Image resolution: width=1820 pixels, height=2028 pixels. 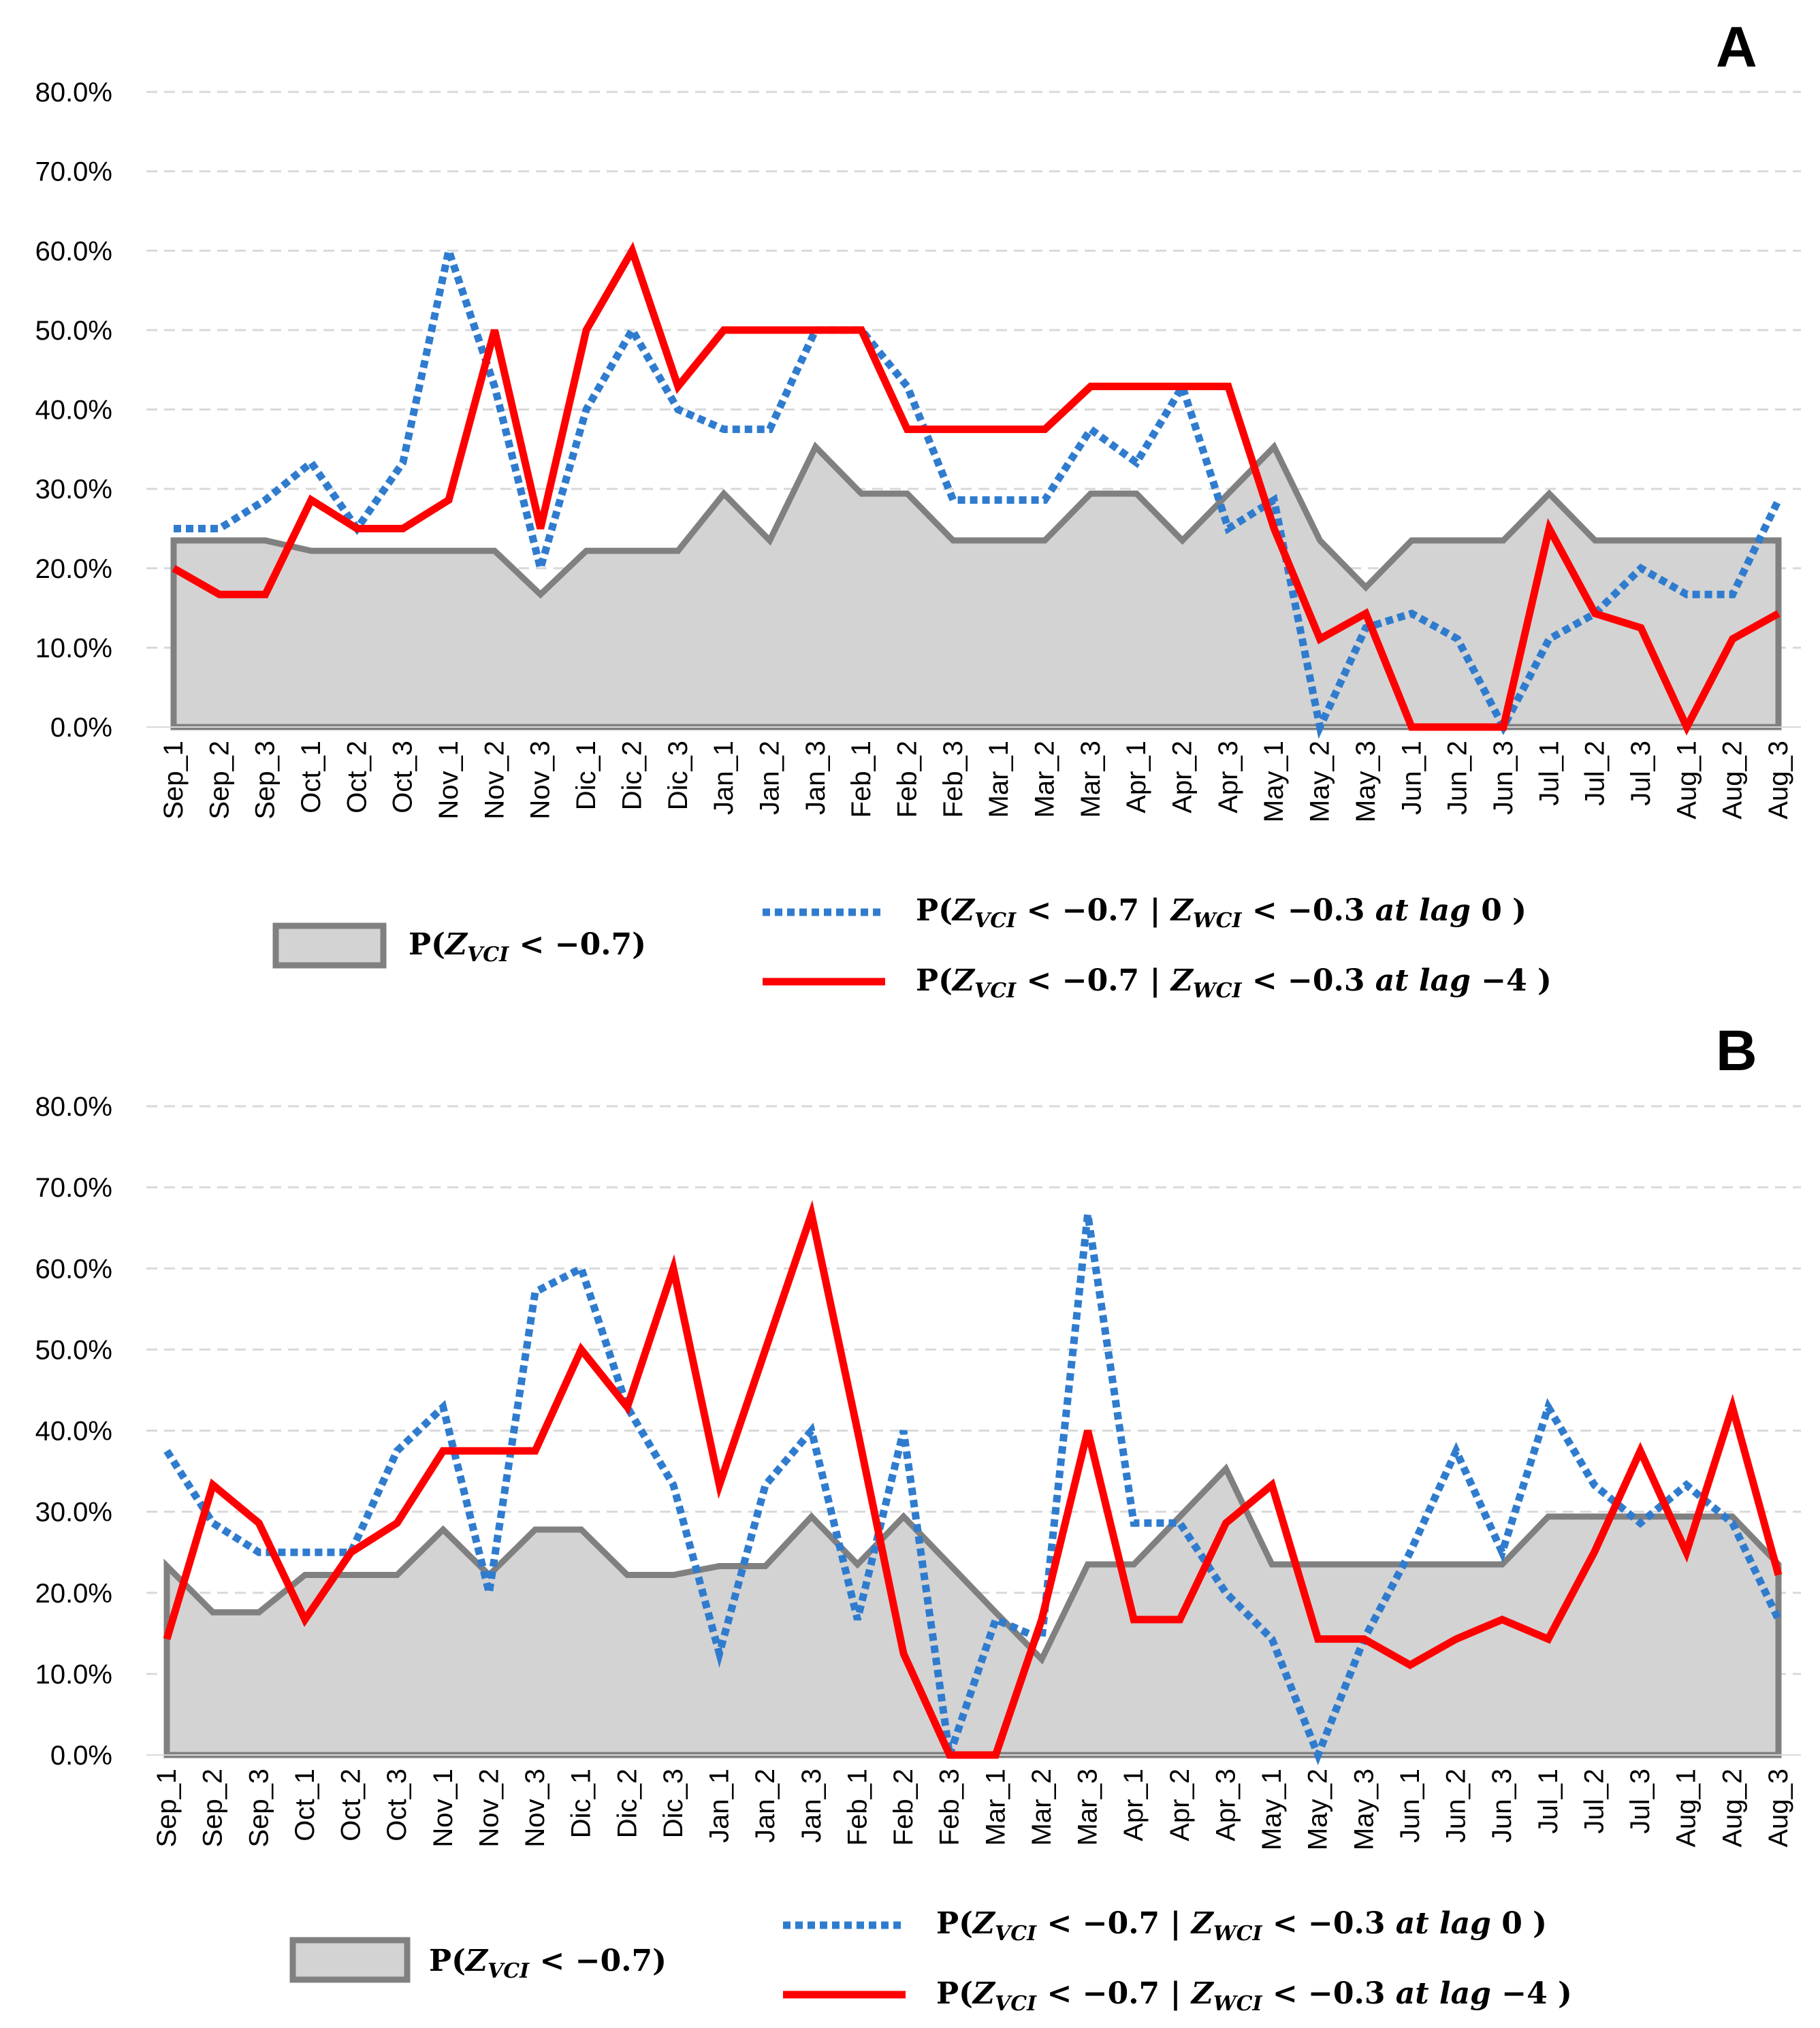 I want to click on y-tick-label: 60.0%, so click(x=73, y=251).